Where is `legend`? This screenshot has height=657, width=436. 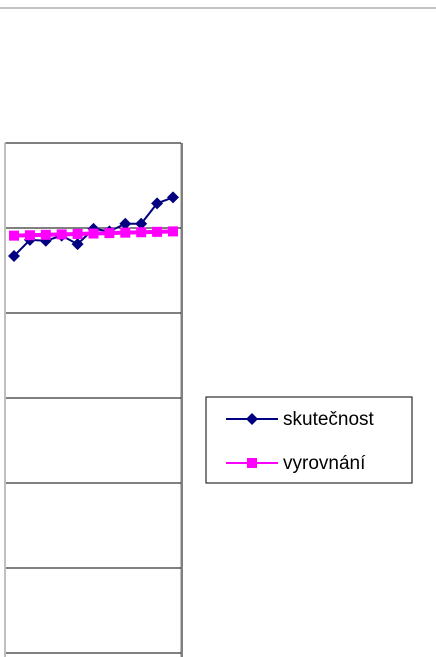 legend is located at coordinates (309, 440).